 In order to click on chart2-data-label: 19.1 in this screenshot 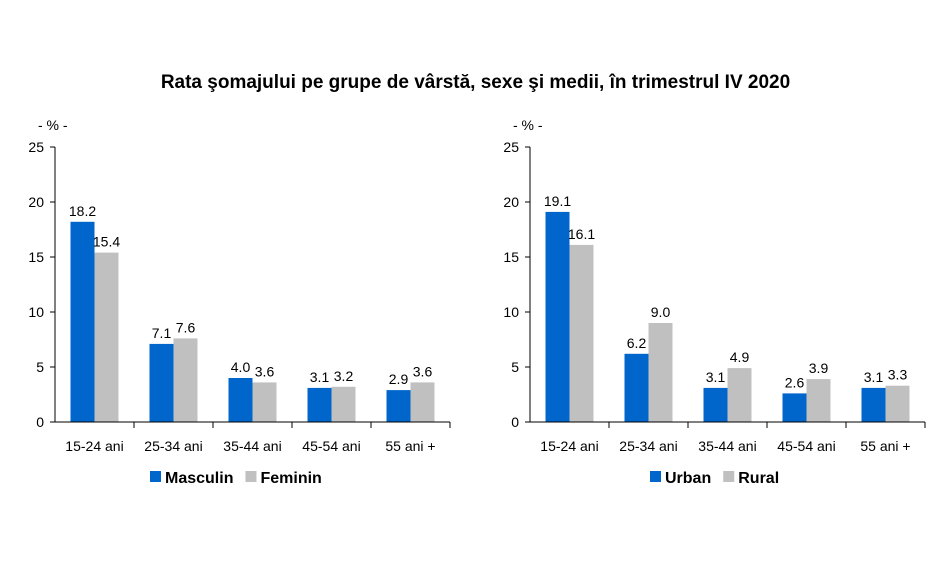, I will do `click(557, 201)`.